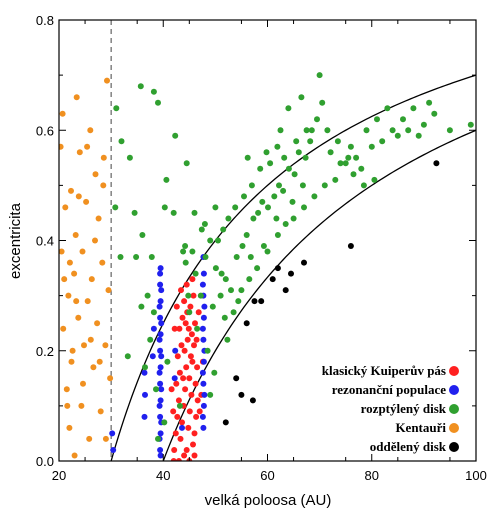  I want to click on y-tick-label: 0.8, so click(45, 20).